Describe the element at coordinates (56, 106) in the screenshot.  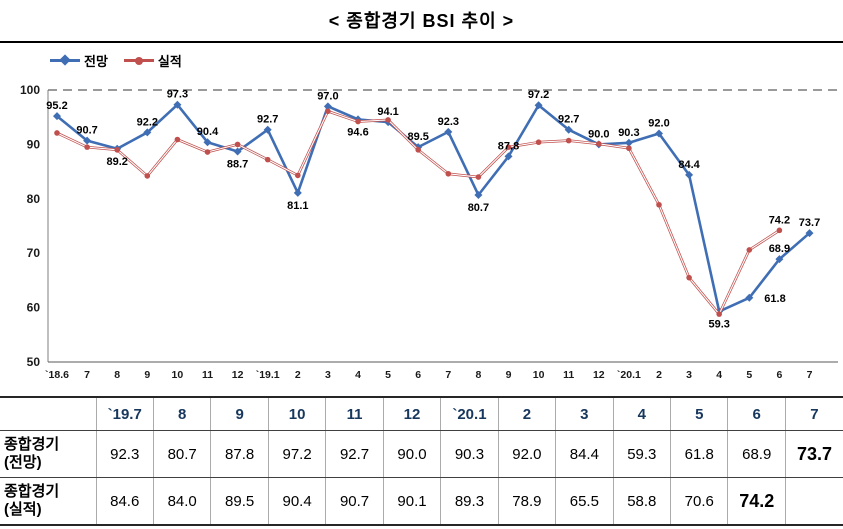
I see `data-label: 95.2` at that location.